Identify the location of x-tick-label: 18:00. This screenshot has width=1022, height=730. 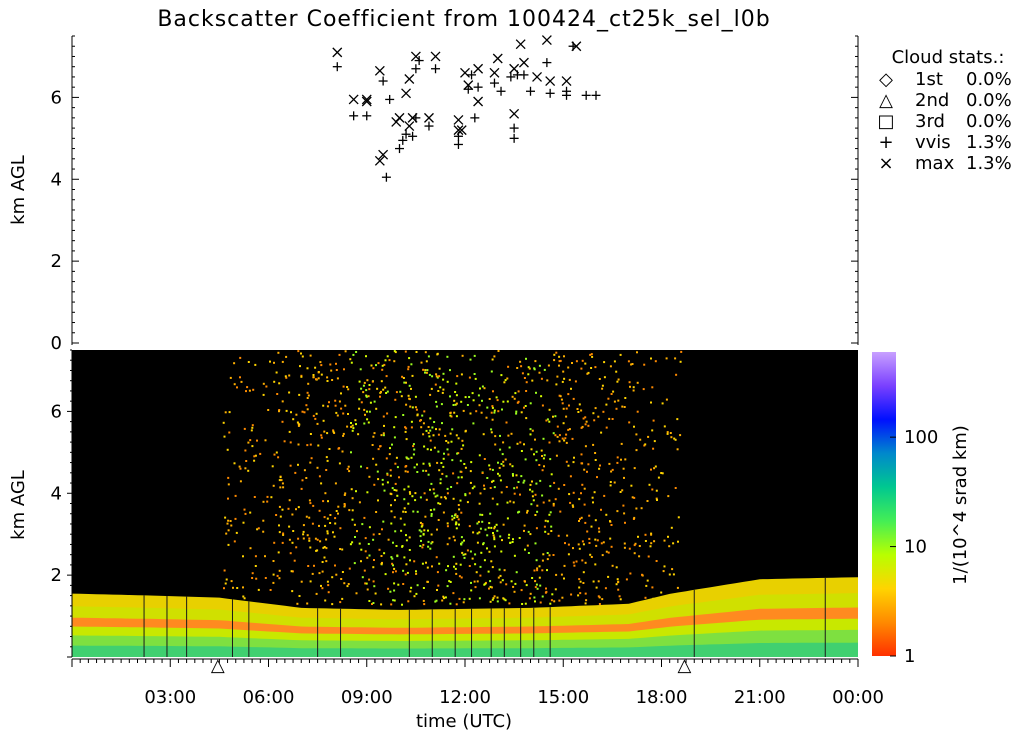
(662, 697).